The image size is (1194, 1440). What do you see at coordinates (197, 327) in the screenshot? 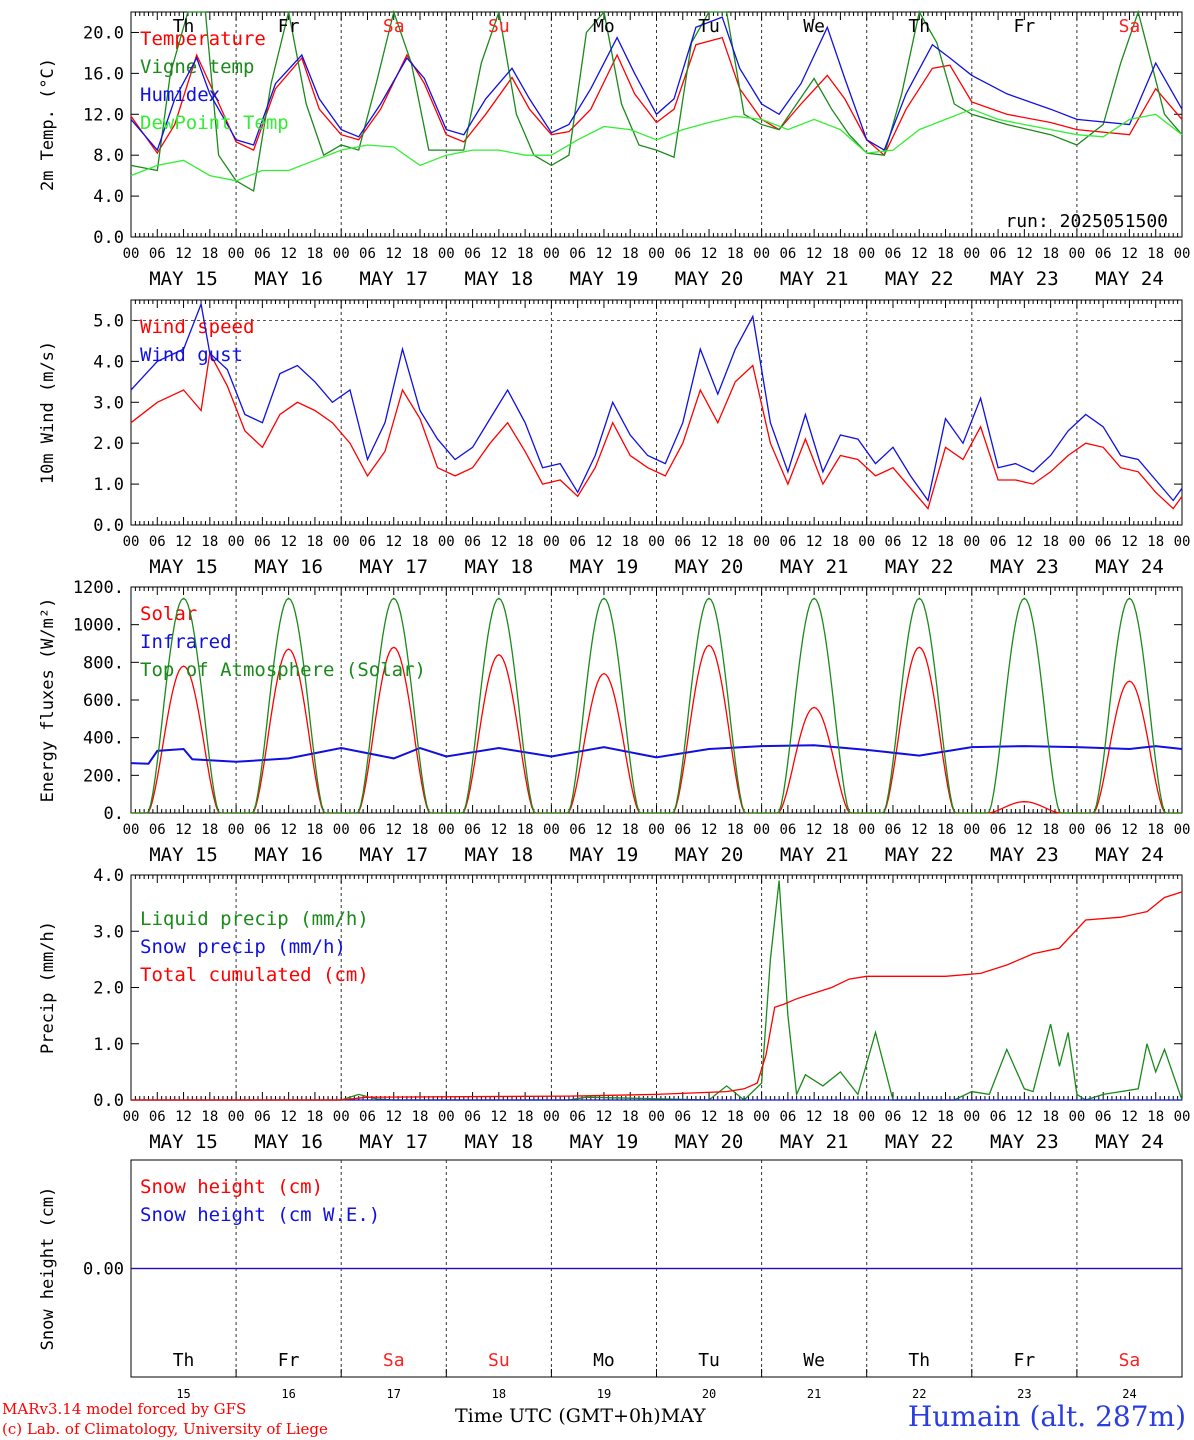
I see `legend-entry: Wind speed` at bounding box center [197, 327].